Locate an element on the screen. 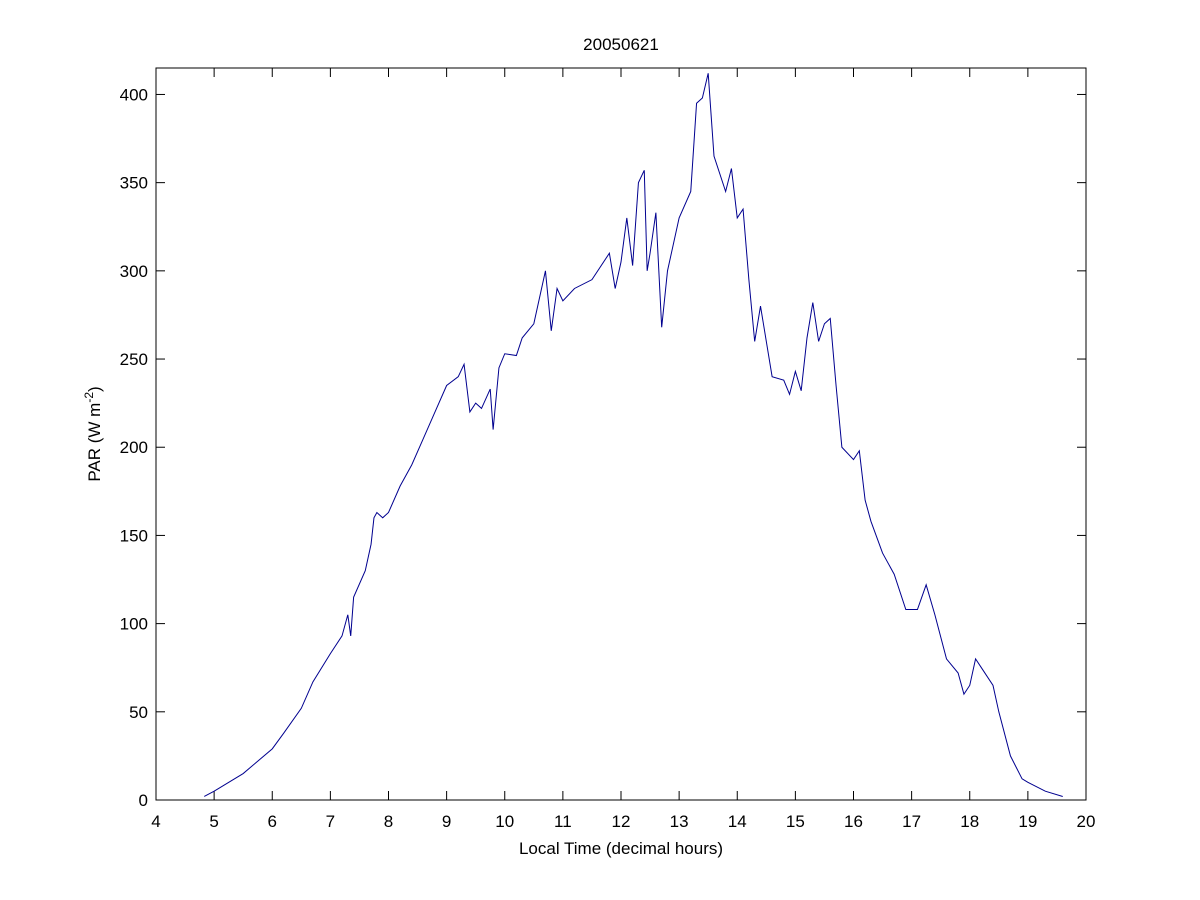 This screenshot has width=1200, height=900. y-tick-label: 250 is located at coordinates (134, 359).